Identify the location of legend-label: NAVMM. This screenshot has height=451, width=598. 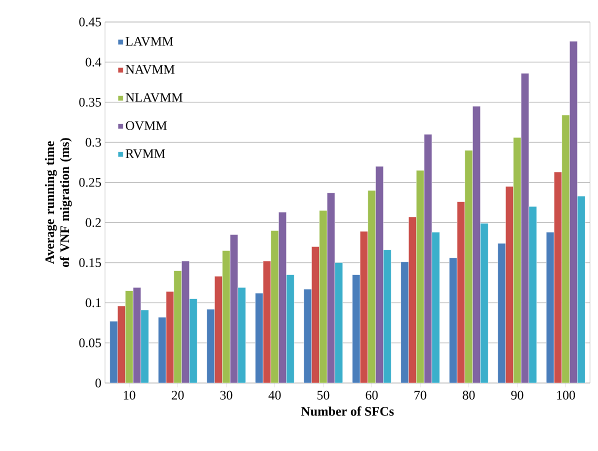
(150, 69).